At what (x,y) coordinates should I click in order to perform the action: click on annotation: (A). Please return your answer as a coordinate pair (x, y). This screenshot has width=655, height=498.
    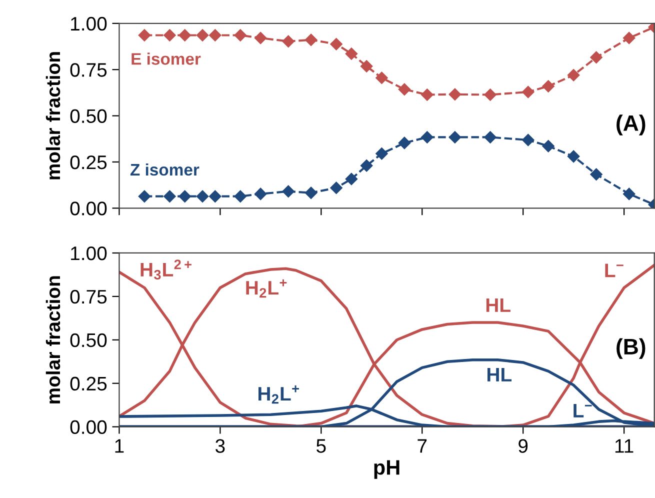
    Looking at the image, I should click on (631, 125).